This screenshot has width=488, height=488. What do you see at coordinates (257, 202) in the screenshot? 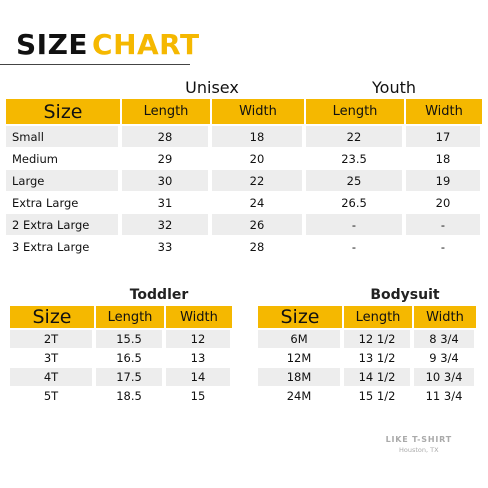
I see `table-cell: 24` at bounding box center [257, 202].